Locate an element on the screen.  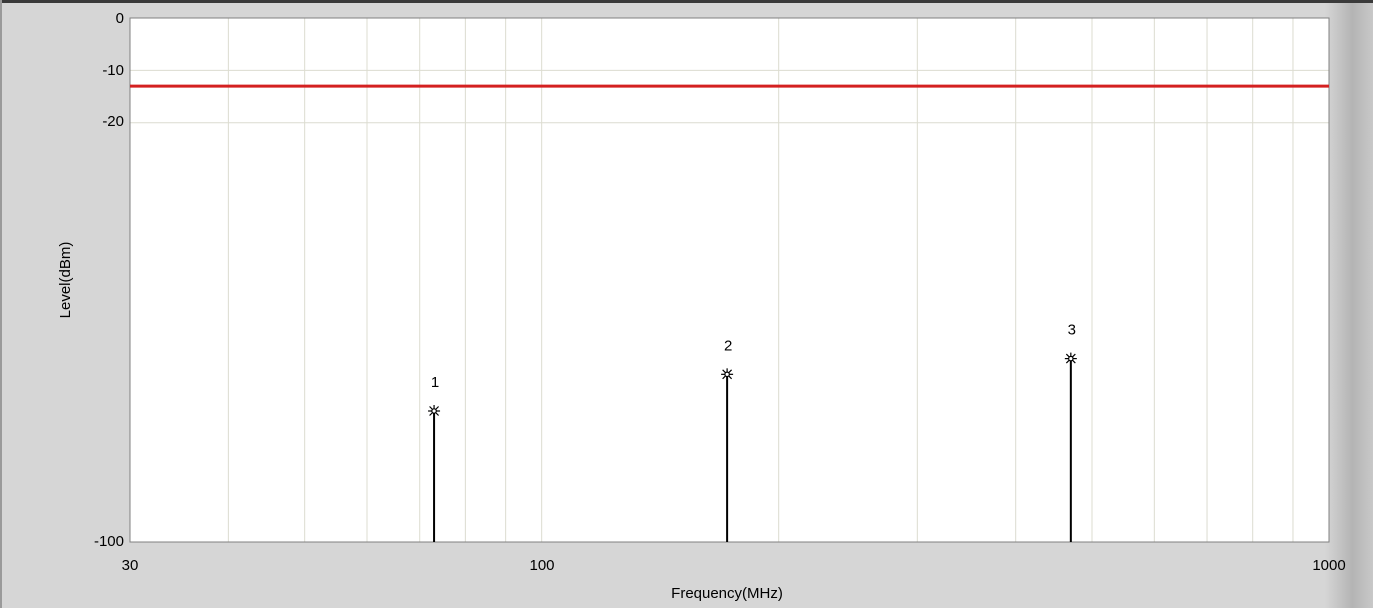
horizontal-gridlines is located at coordinates (729, 96).